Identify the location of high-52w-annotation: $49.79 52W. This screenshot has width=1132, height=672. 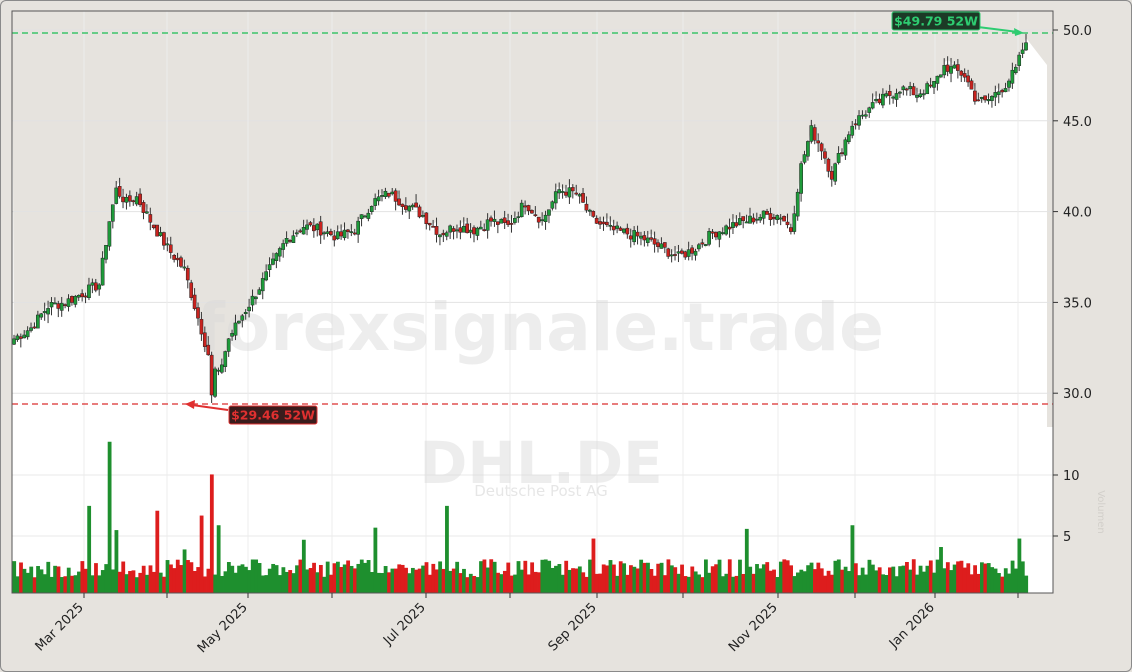
(957, 23).